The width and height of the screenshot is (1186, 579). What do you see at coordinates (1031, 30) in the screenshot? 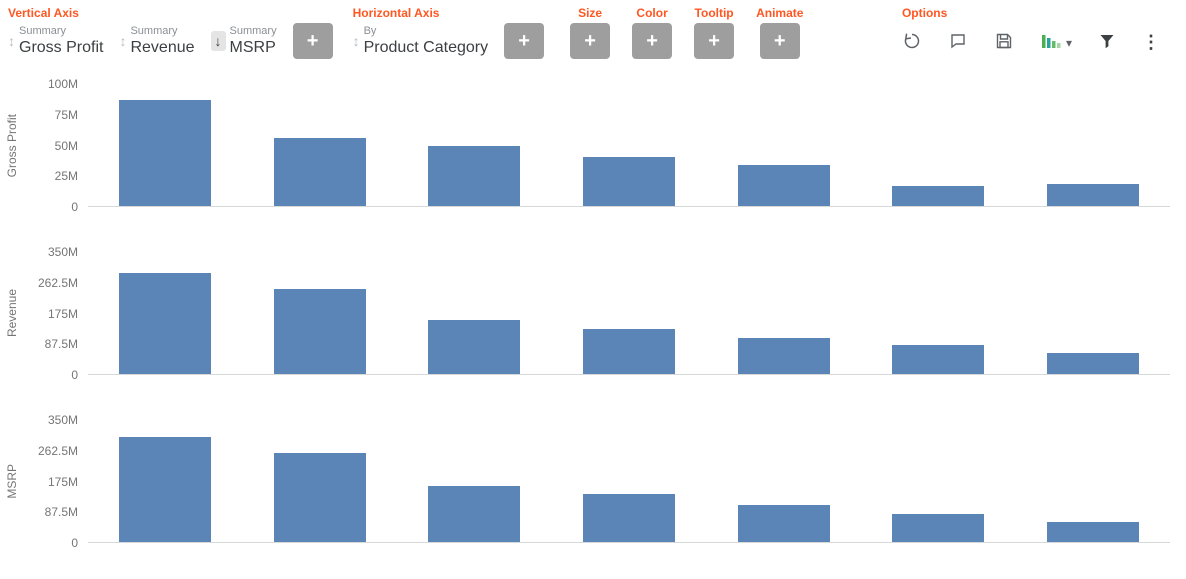
I see `options-section: Options` at bounding box center [1031, 30].